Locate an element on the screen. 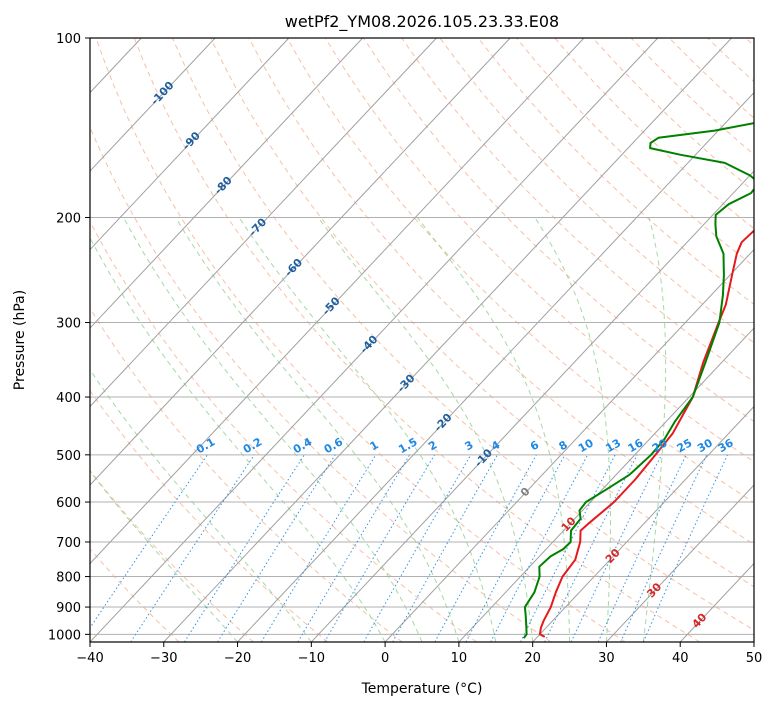 The width and height of the screenshot is (775, 708). x-tick-label: −30 is located at coordinates (163, 658).